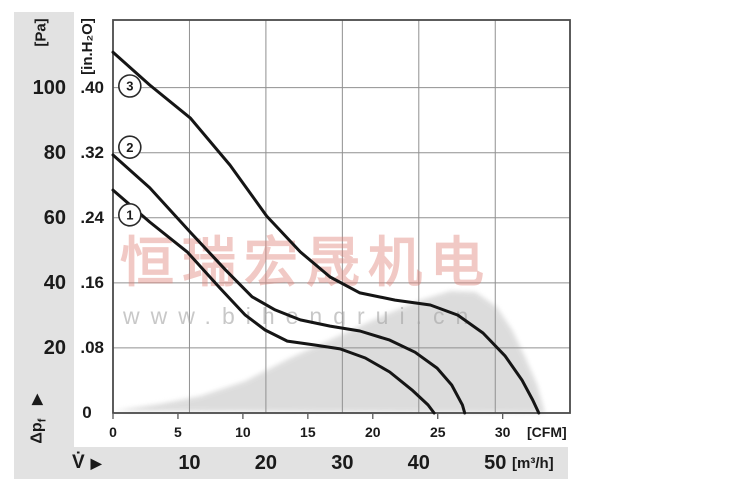 The width and height of the screenshot is (750, 499). What do you see at coordinates (178, 432) in the screenshot?
I see `x-tick-cfm-5: 5` at bounding box center [178, 432].